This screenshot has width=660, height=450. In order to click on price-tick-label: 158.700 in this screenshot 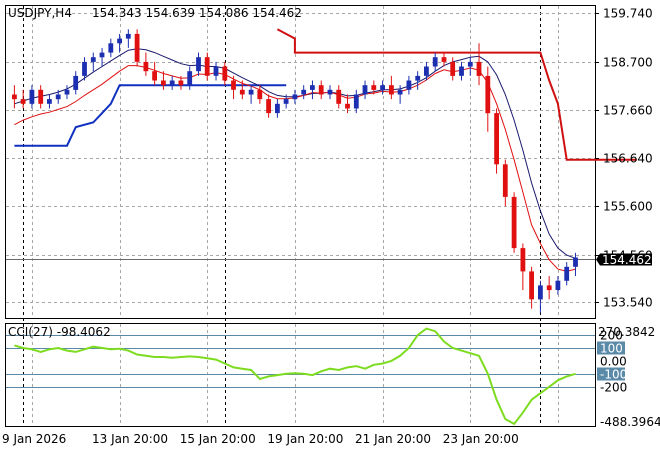, I will do `click(628, 63)`.